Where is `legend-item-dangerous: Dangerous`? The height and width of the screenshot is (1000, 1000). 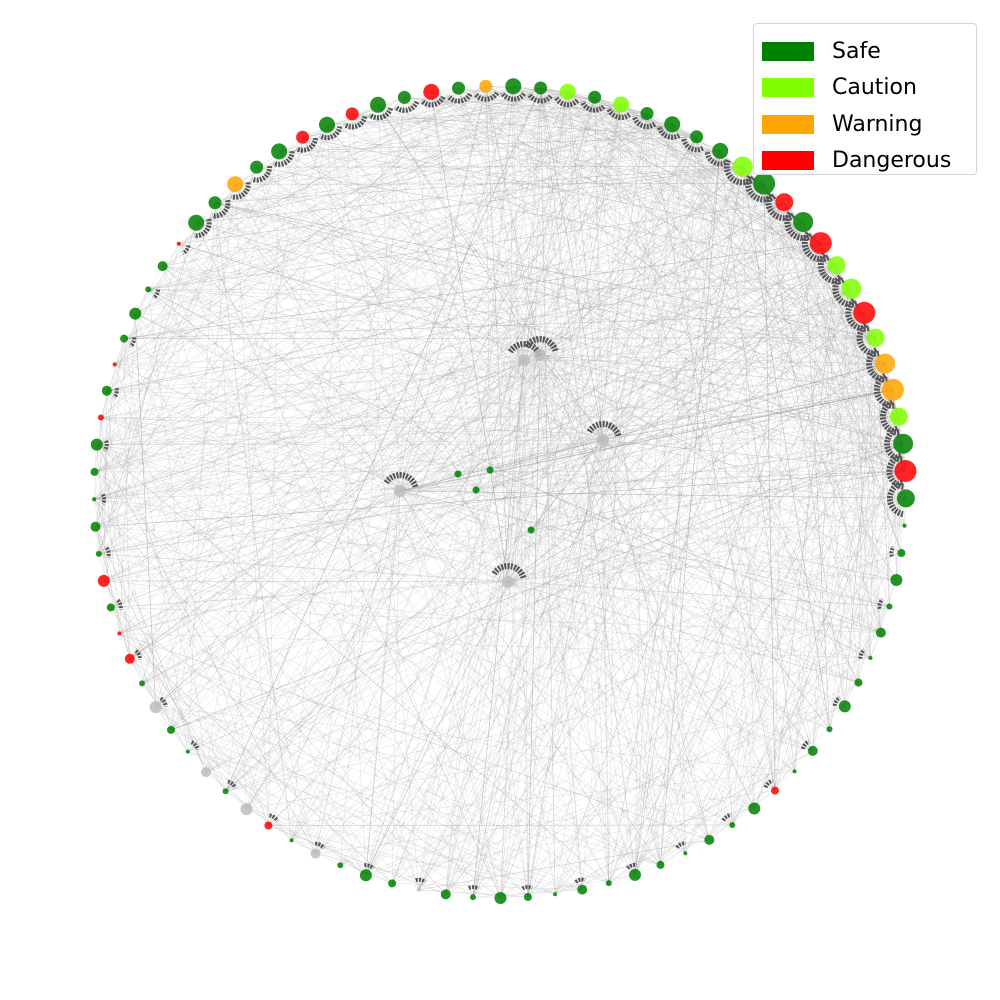 legend-item-dangerous: Dangerous is located at coordinates (865, 161).